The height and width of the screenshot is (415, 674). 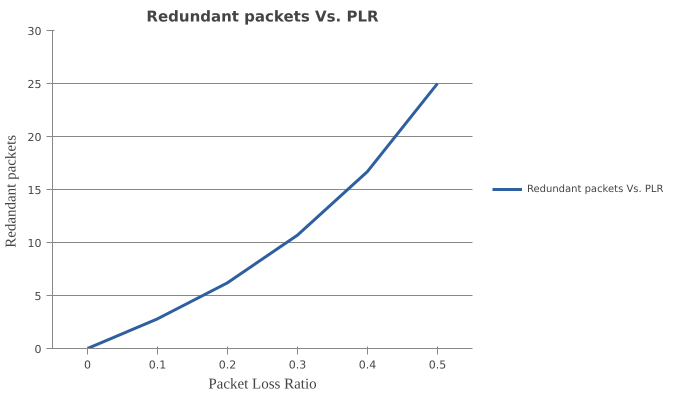 I want to click on x-tick-label: 0.3, so click(x=297, y=365).